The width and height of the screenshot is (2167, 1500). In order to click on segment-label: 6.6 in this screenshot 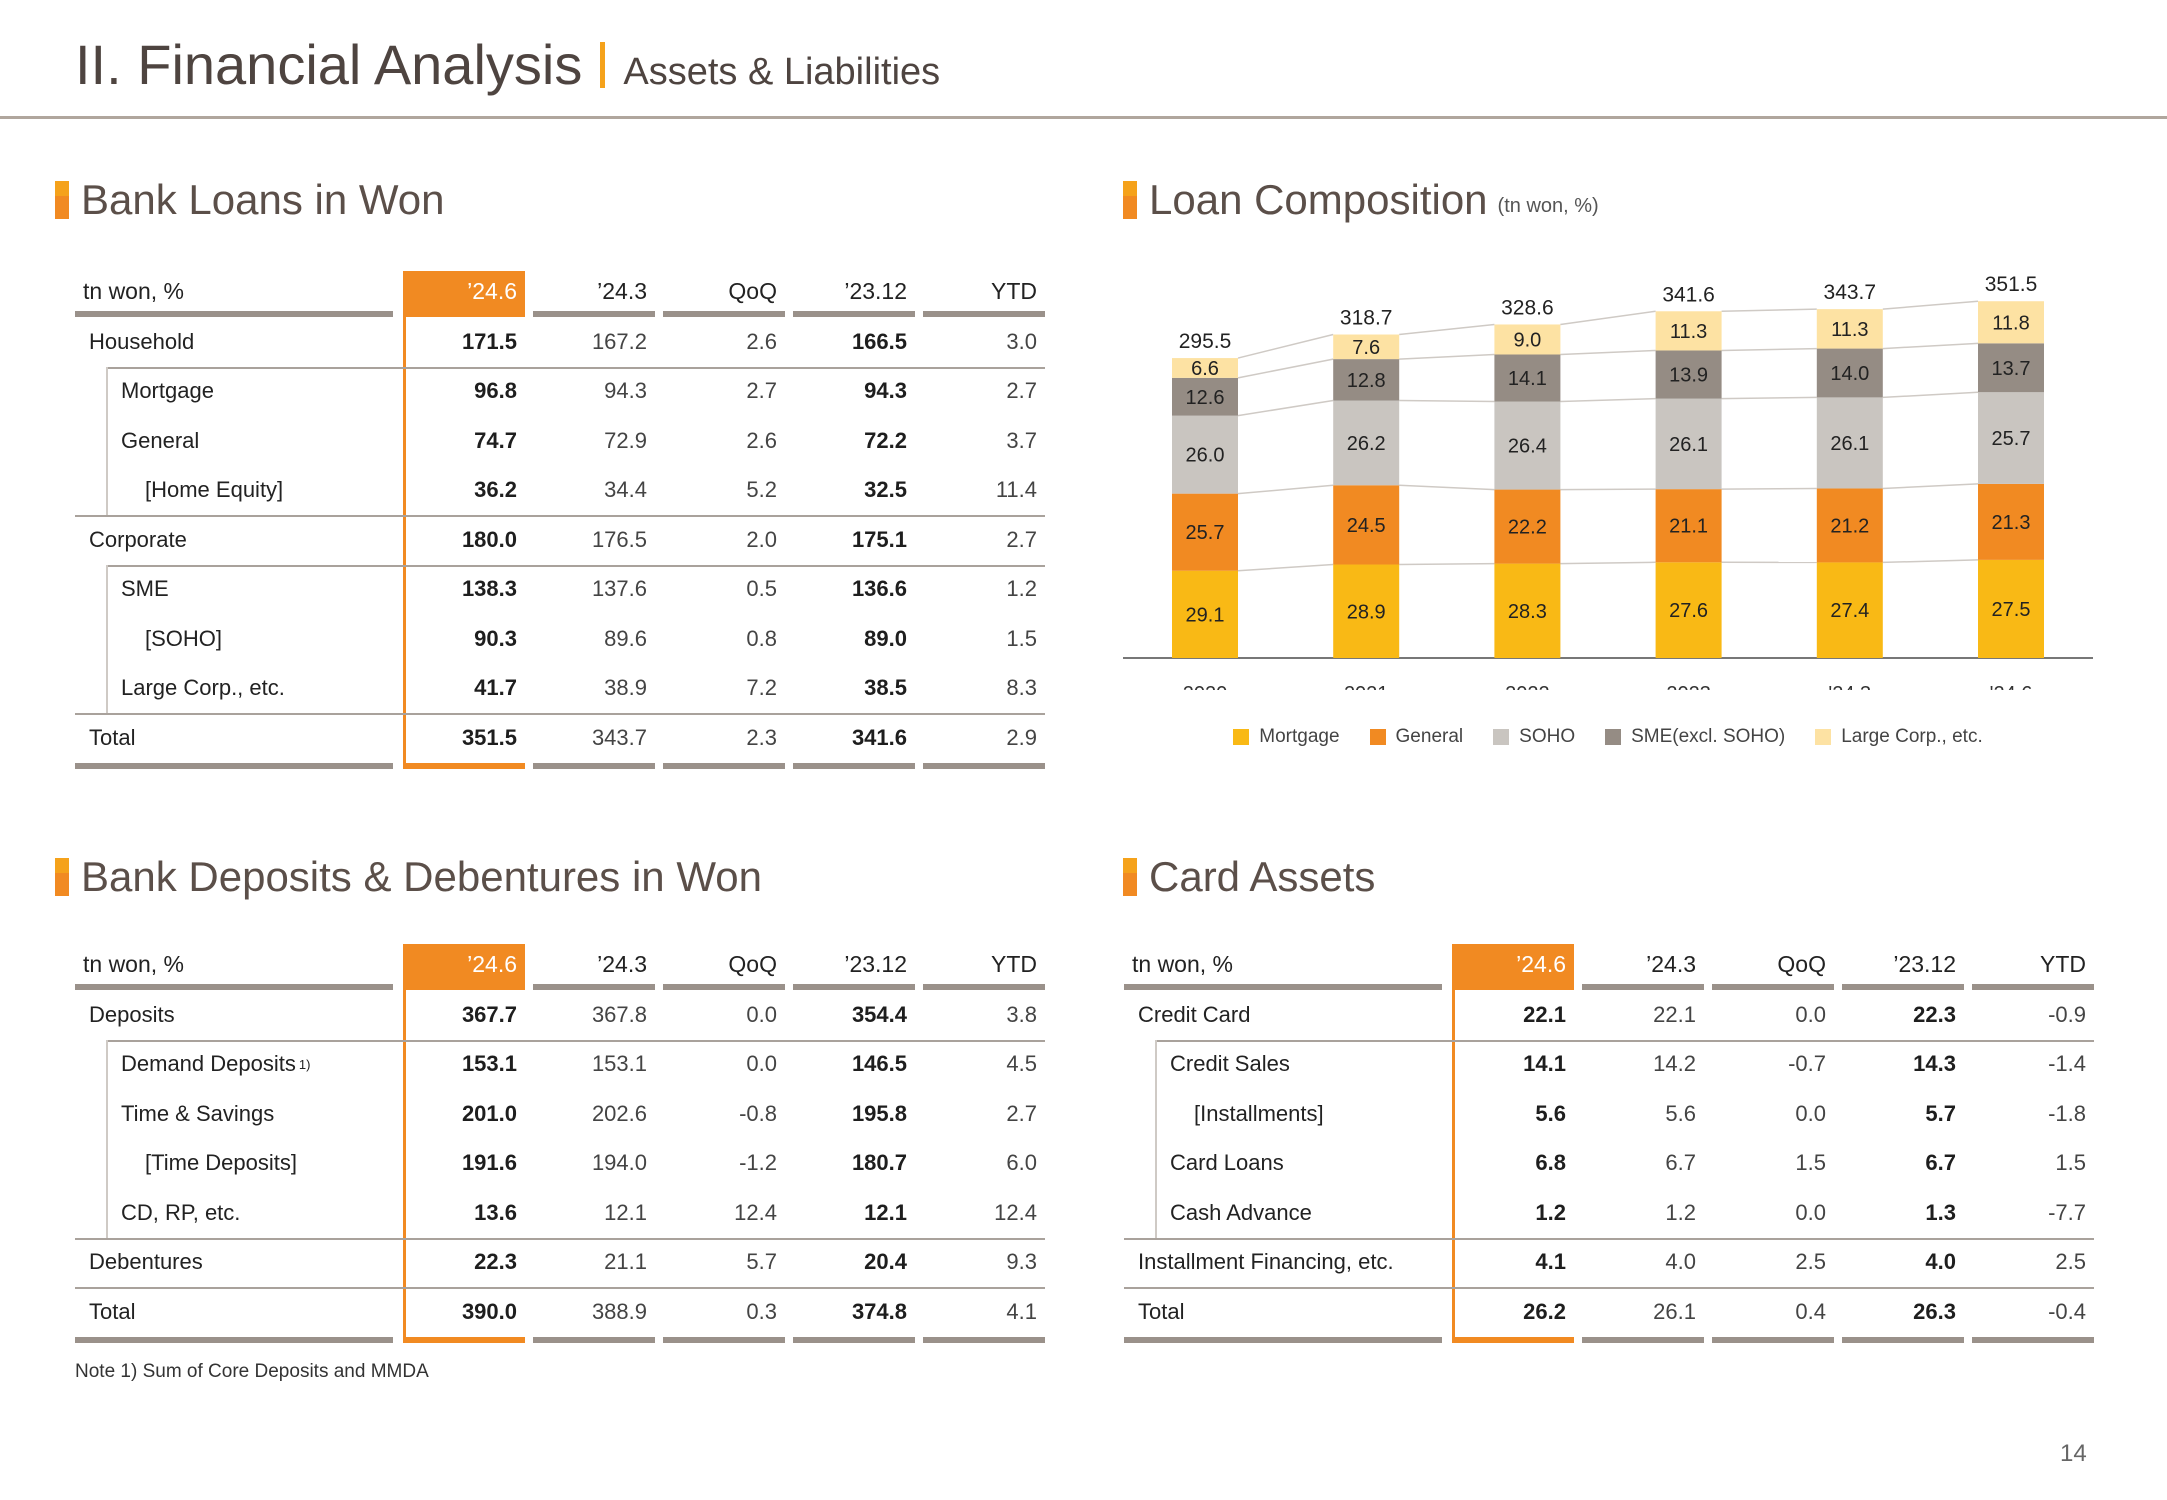, I will do `click(1205, 369)`.